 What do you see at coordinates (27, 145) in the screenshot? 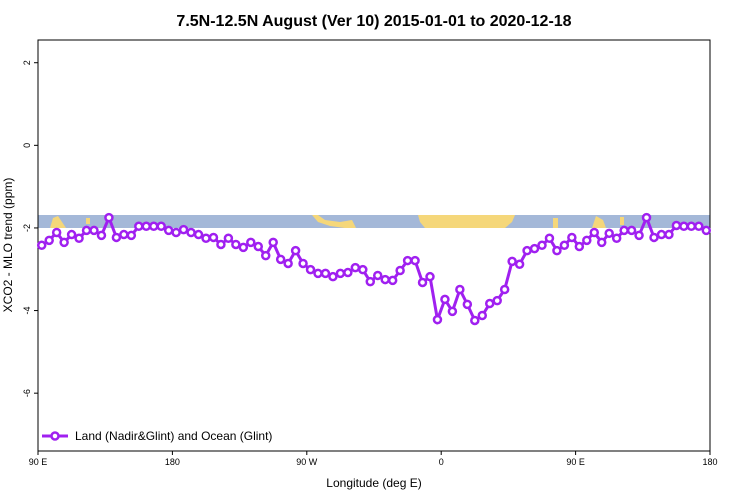
I see `y-tick-label: 0` at bounding box center [27, 145].